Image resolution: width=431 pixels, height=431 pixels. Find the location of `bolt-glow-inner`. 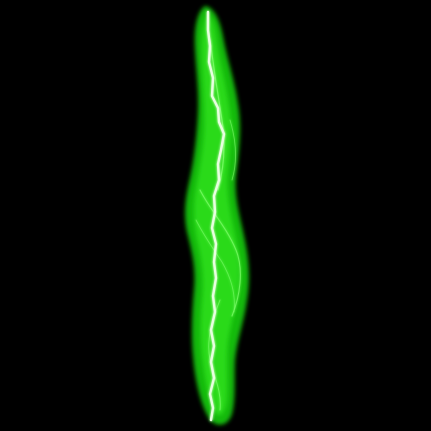

bolt-glow-inner is located at coordinates (216, 216).